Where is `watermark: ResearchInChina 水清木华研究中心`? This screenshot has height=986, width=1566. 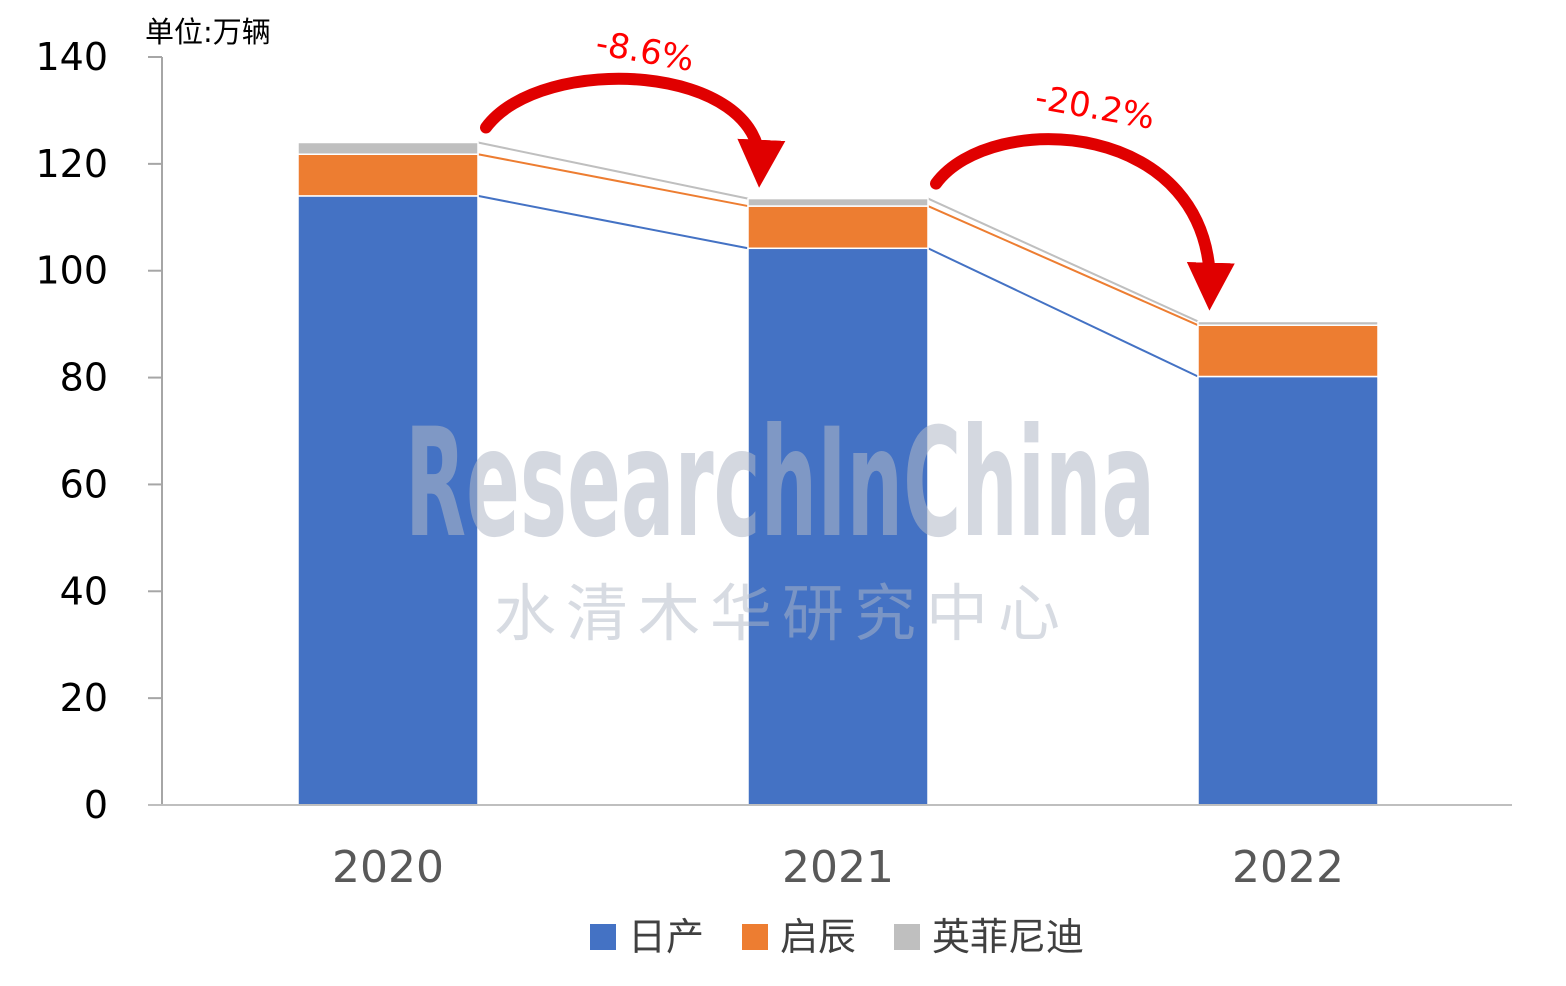 watermark: ResearchInChina 水清木华研究中心 is located at coordinates (780, 523).